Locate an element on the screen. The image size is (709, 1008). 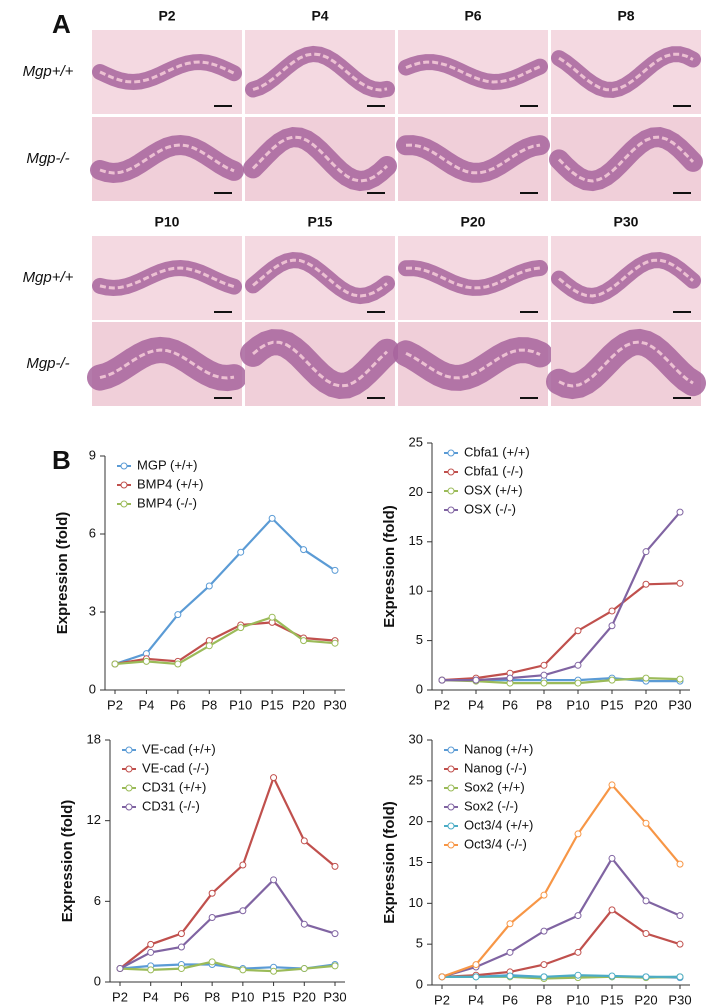
legend-label: OSX (-/-) is located at coordinates (490, 508).